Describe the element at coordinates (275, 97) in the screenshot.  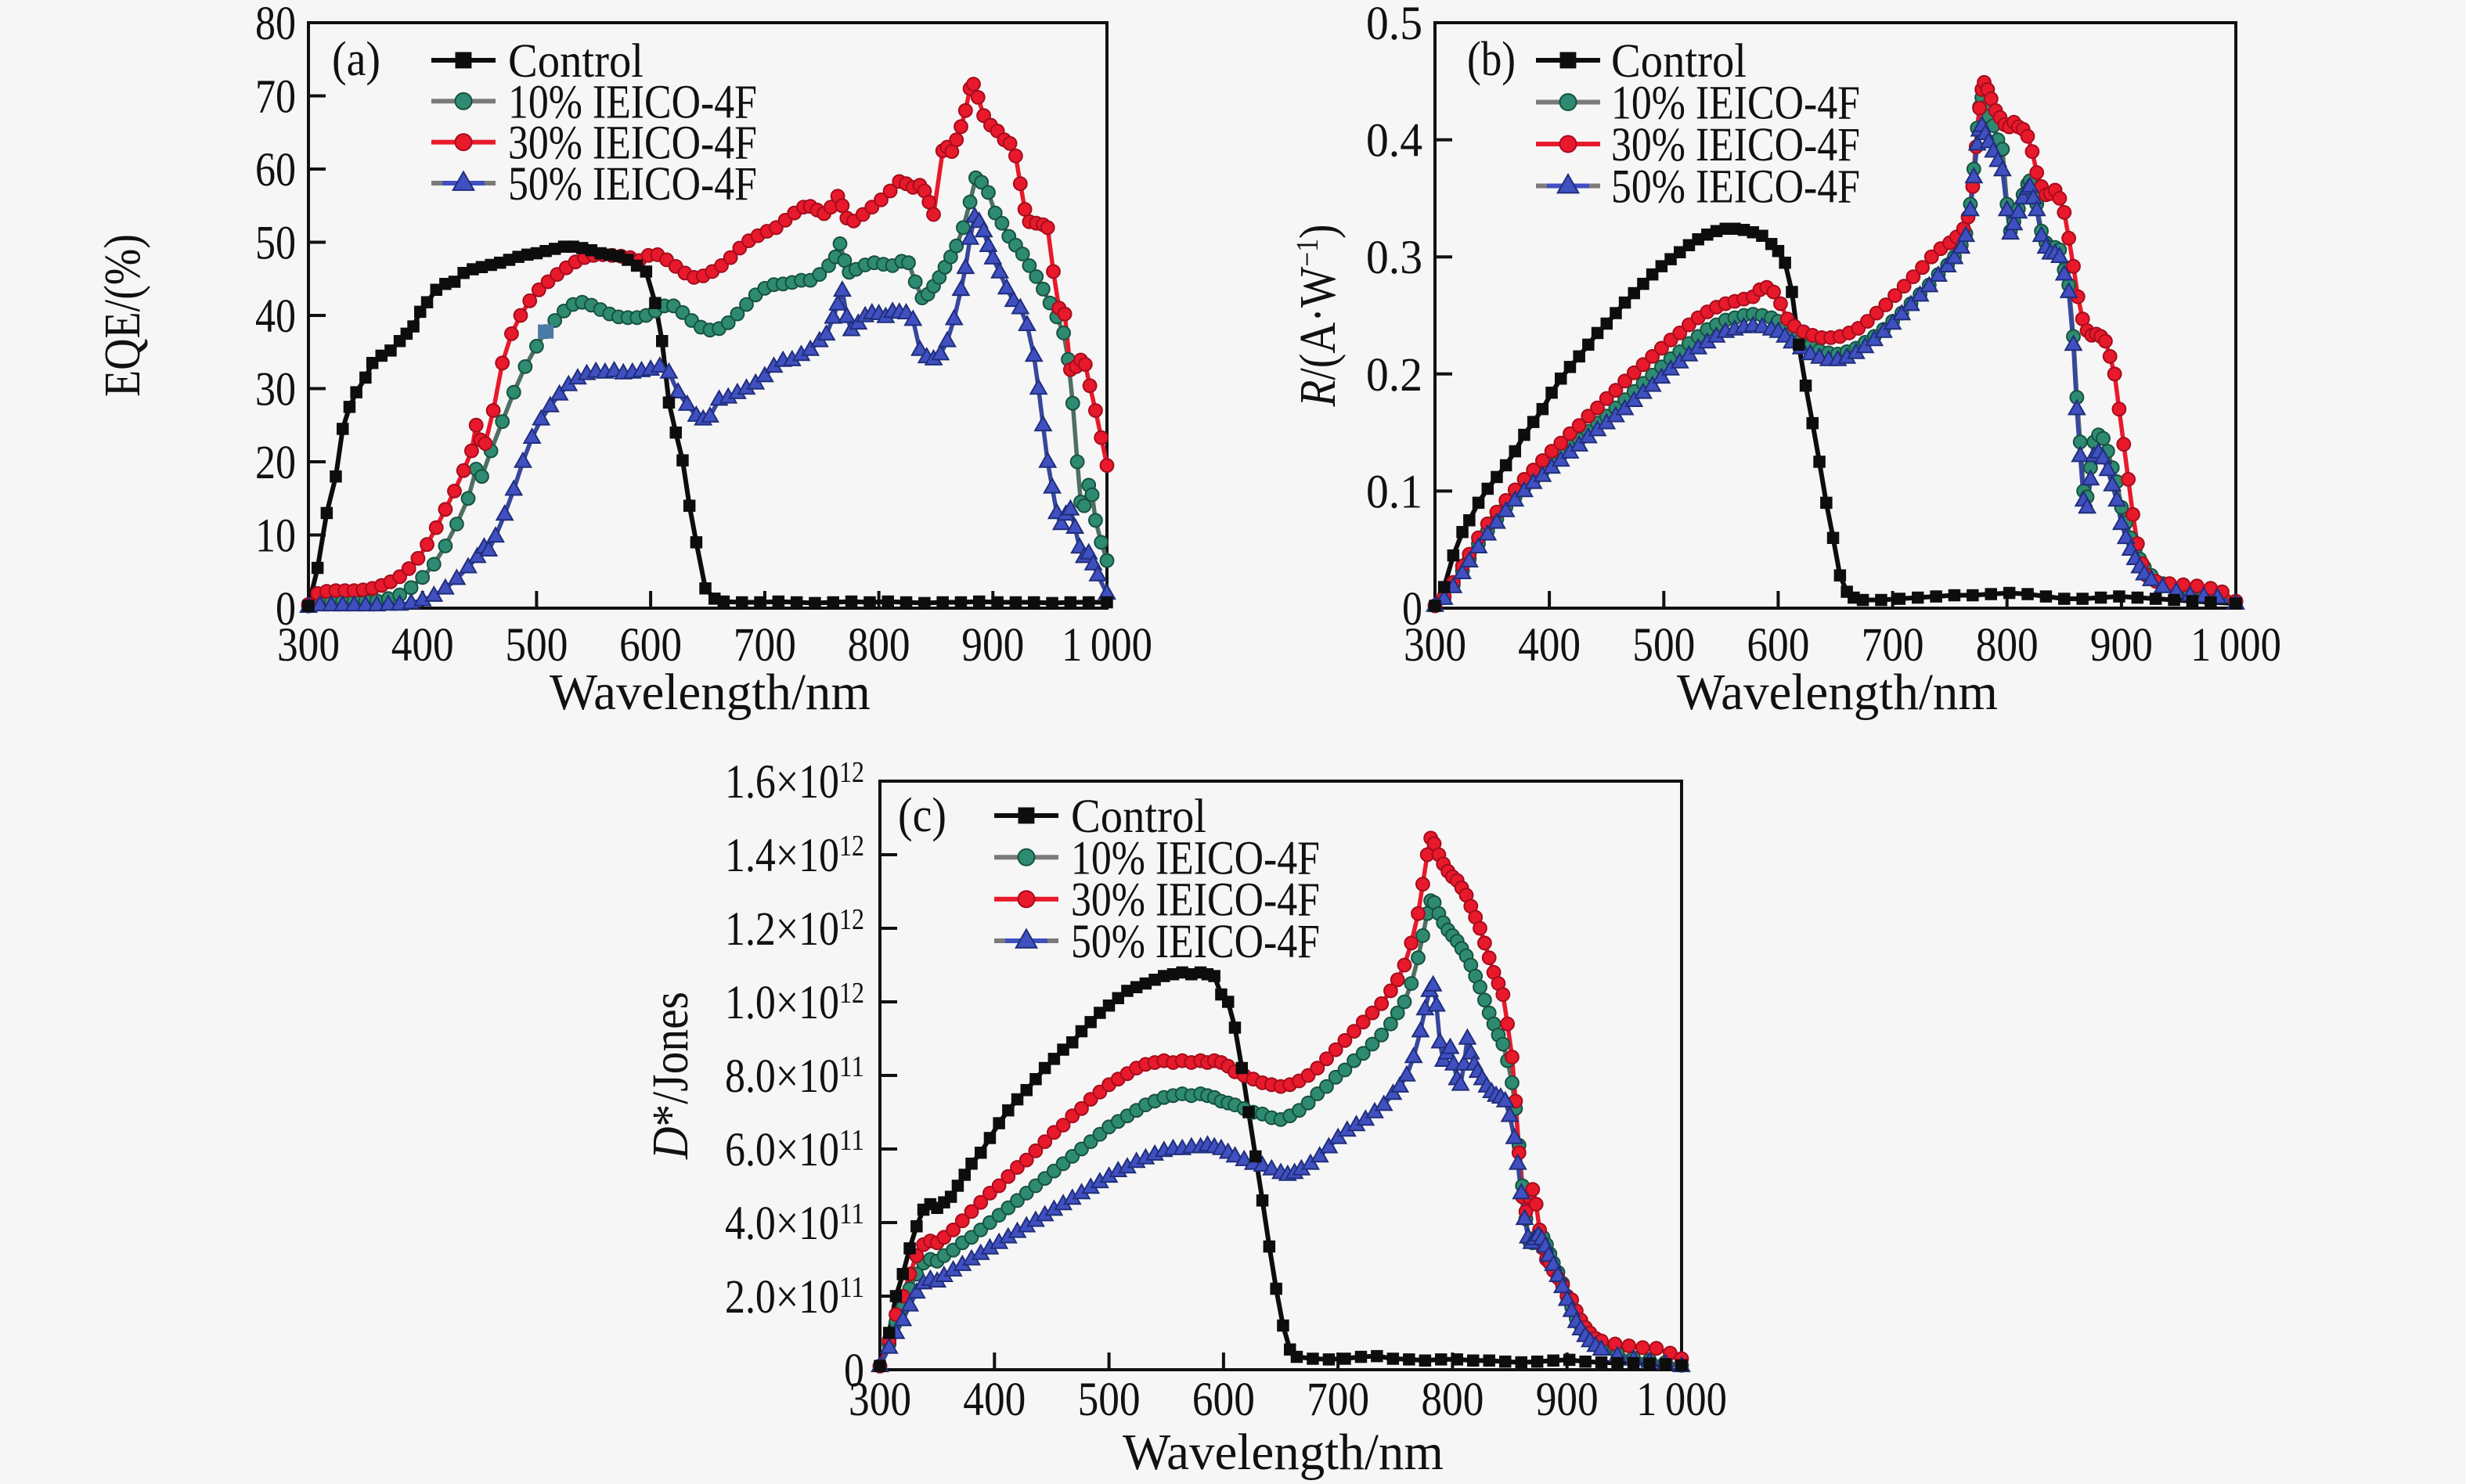
I see `svg-text: 70` at that location.